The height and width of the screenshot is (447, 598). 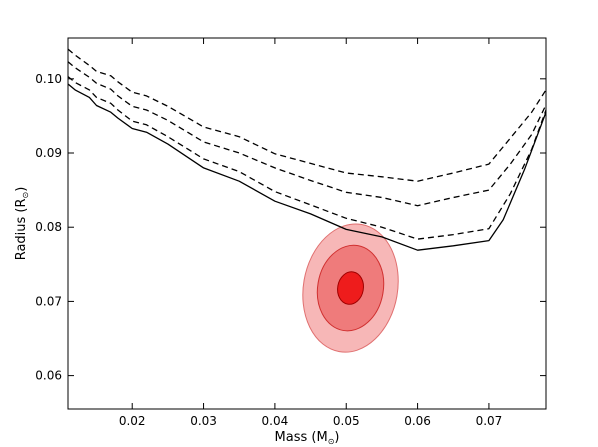 What do you see at coordinates (417, 421) in the screenshot?
I see `x-tick-label: 0.06` at bounding box center [417, 421].